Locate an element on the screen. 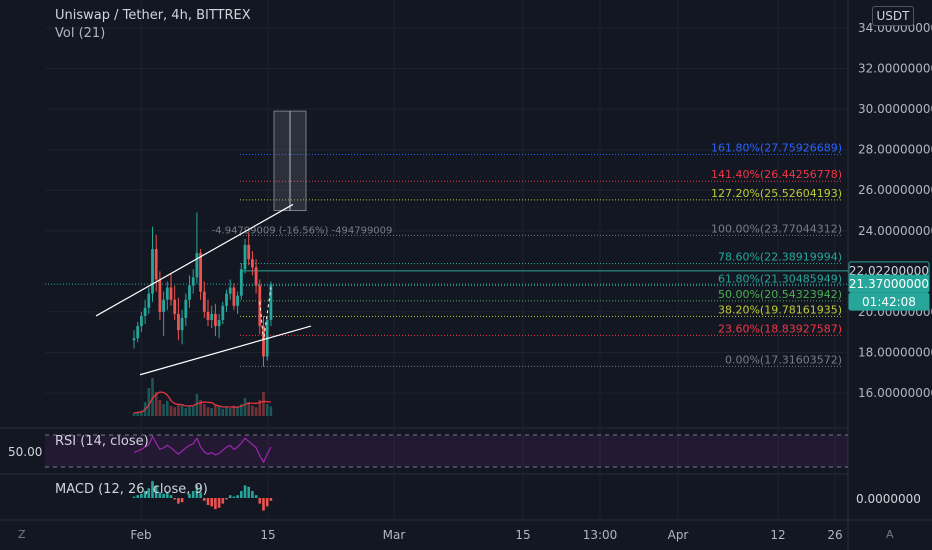 The image size is (932, 550). macd-label: MACD (12, 26, close, 9) is located at coordinates (131, 489).